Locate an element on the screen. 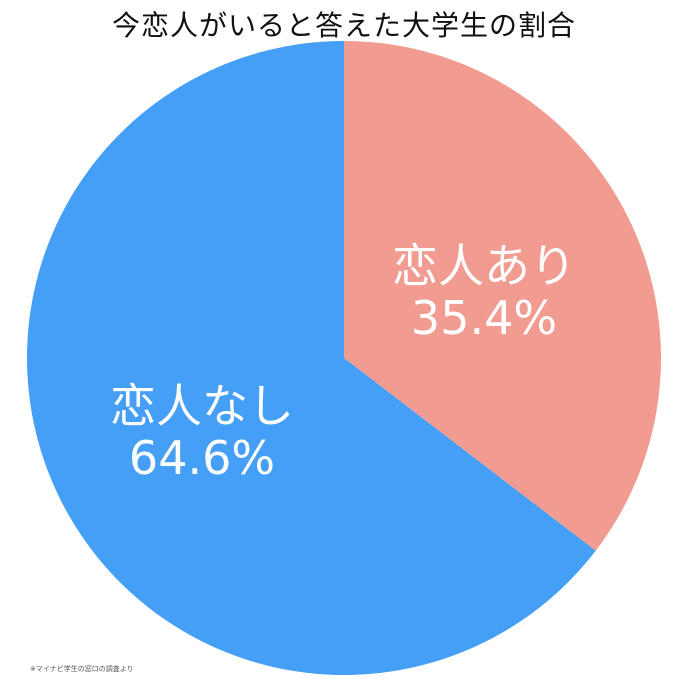 The image size is (688, 684). source-note: ※マイナビ学生の窓口の調査より is located at coordinates (82, 669).